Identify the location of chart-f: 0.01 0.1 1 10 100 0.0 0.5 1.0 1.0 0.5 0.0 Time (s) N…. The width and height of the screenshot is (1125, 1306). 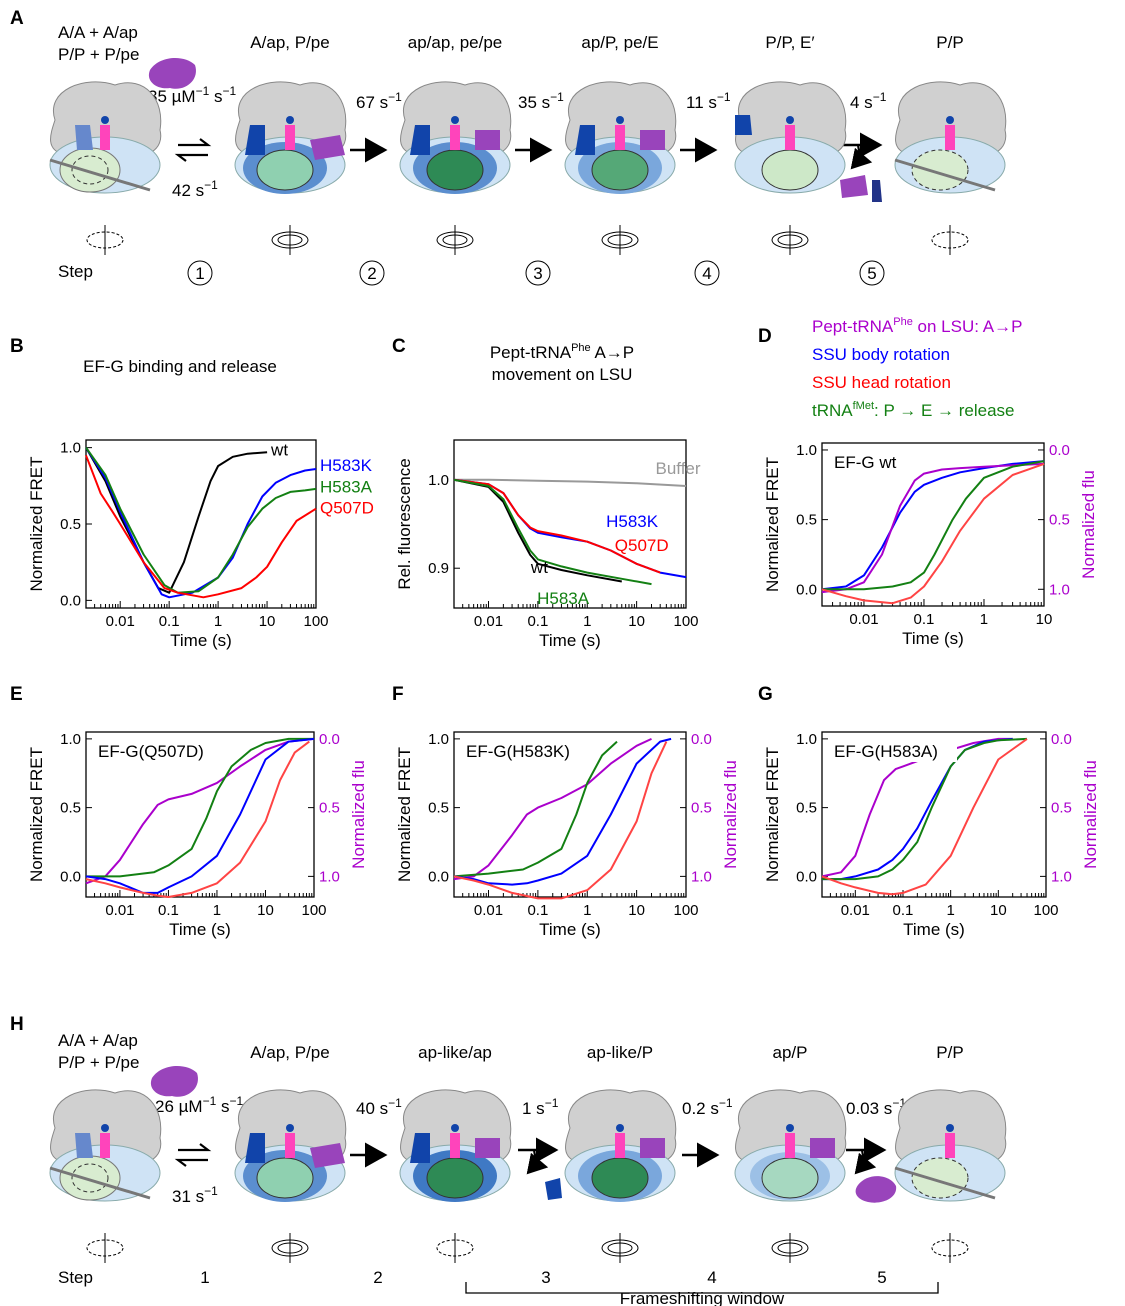
(567, 835).